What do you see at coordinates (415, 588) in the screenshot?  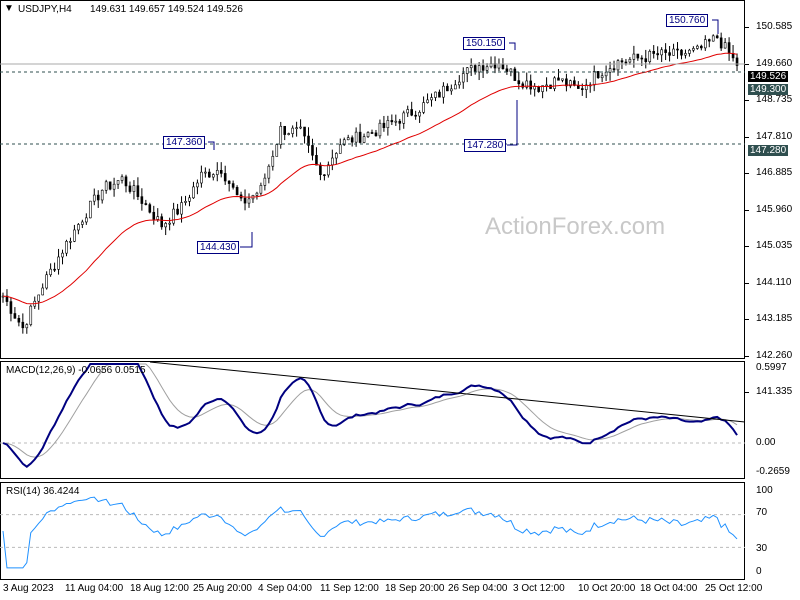 I see `time-axis-label: 18 Sep 20:00` at bounding box center [415, 588].